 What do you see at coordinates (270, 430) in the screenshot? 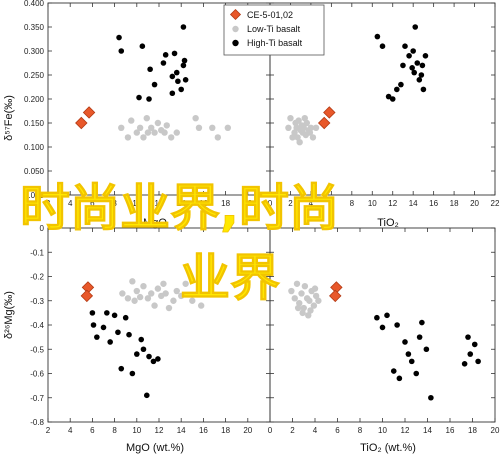
I see `x-tick-label: 0` at bounding box center [270, 430].